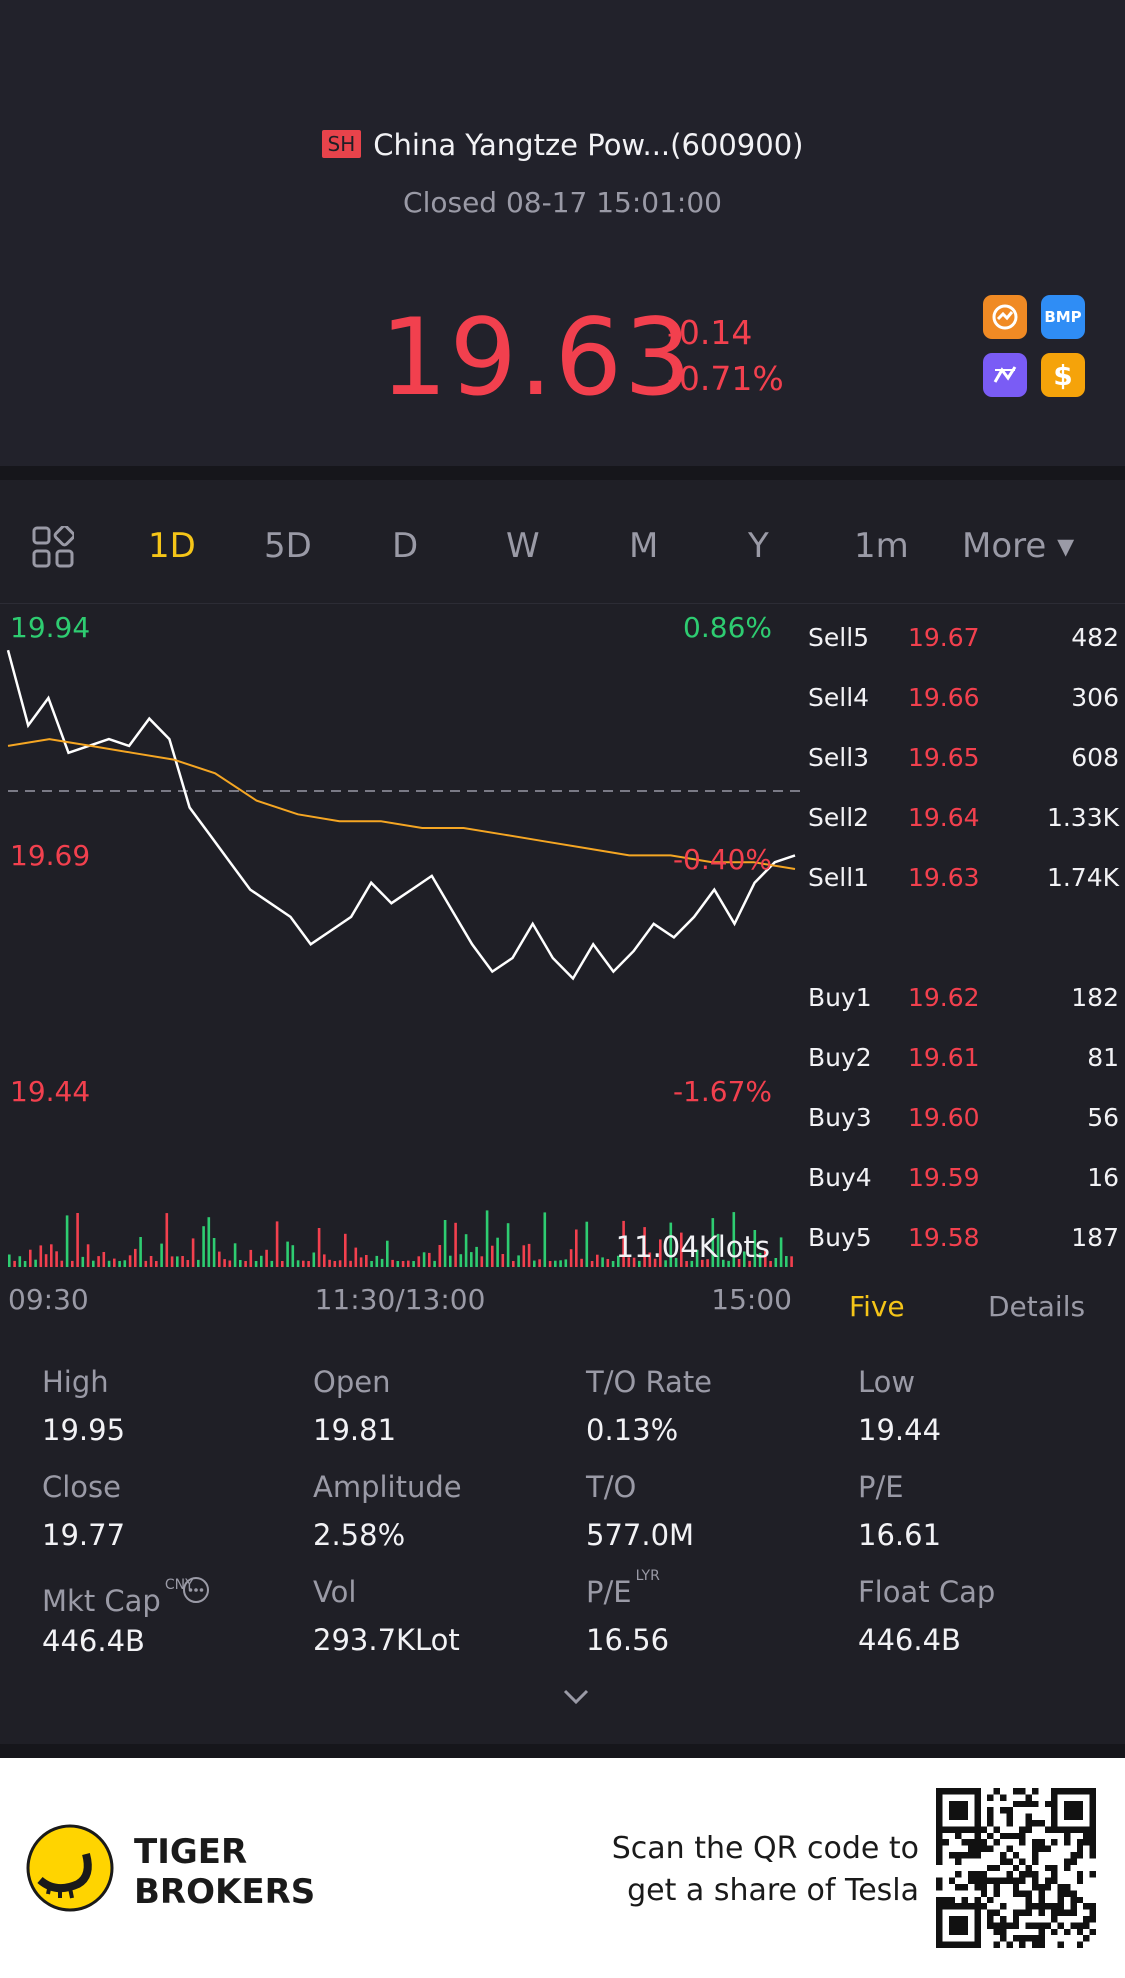 The height and width of the screenshot is (1978, 1125). What do you see at coordinates (1005, 317) in the screenshot?
I see `refresh-app-icon` at bounding box center [1005, 317].